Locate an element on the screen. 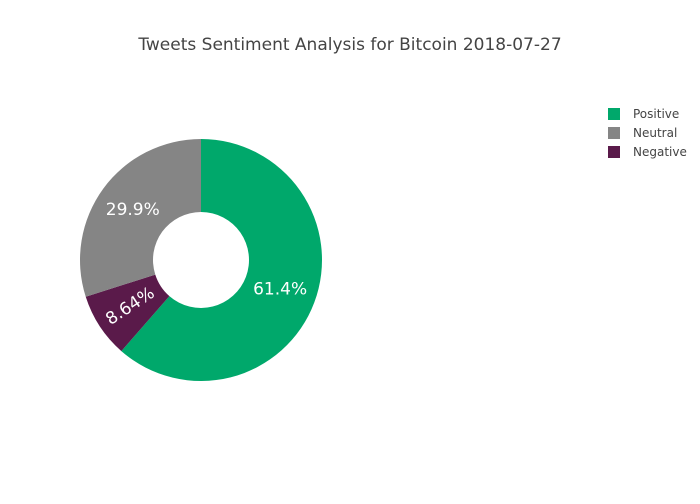 The width and height of the screenshot is (700, 504). legend: Positive Neutral Negative is located at coordinates (647, 133).